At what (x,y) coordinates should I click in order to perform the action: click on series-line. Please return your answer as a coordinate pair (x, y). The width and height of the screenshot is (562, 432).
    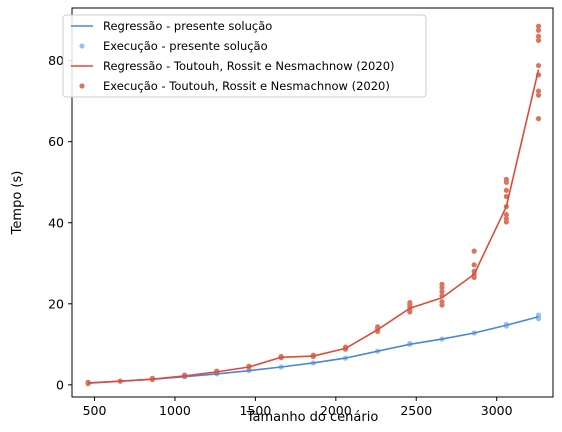
    Looking at the image, I should click on (313, 349).